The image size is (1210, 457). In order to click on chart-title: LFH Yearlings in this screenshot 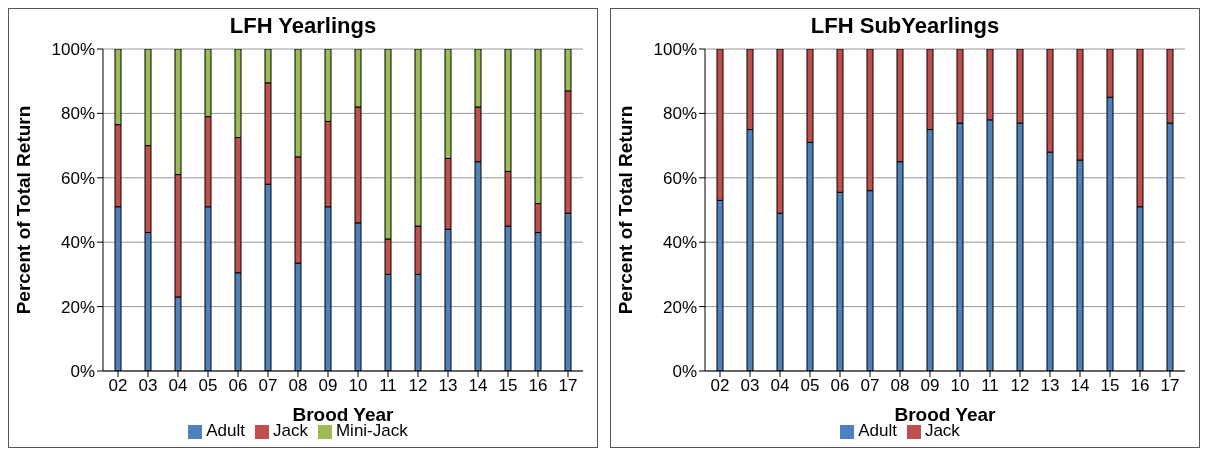, I will do `click(303, 25)`.